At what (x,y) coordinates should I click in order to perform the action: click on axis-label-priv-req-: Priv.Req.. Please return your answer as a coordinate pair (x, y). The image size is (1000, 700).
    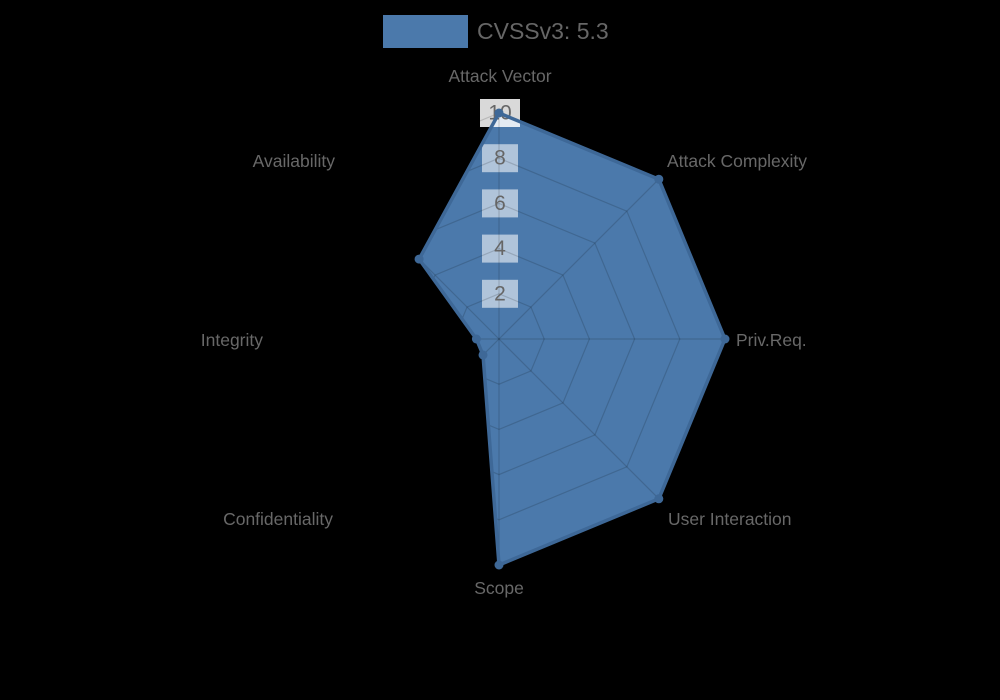
    Looking at the image, I should click on (771, 340).